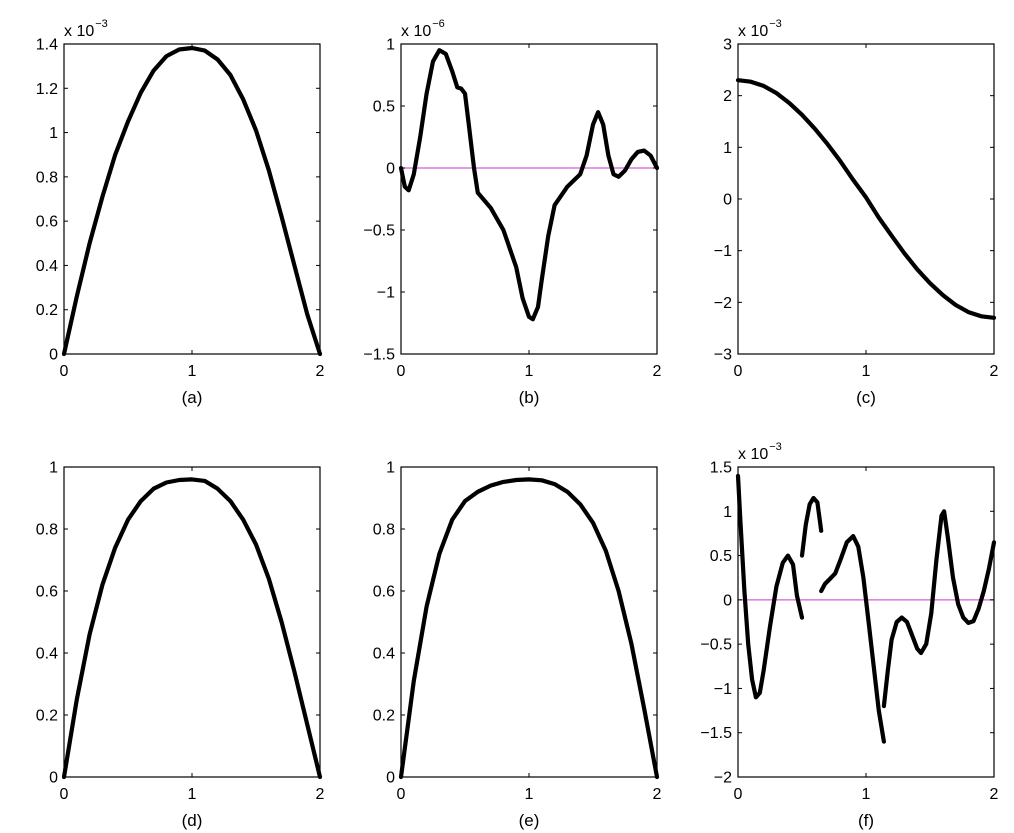  What do you see at coordinates (866, 397) in the screenshot?
I see `subplot-caption: (c)` at bounding box center [866, 397].